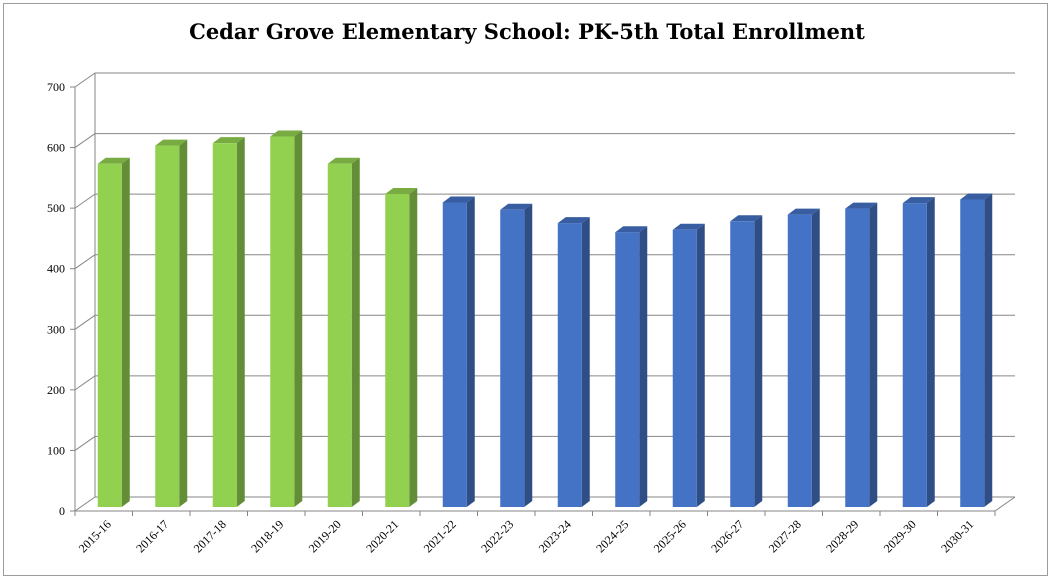 This screenshot has height=581, width=1054. What do you see at coordinates (56, 450) in the screenshot?
I see `y-tick-label: 100` at bounding box center [56, 450].